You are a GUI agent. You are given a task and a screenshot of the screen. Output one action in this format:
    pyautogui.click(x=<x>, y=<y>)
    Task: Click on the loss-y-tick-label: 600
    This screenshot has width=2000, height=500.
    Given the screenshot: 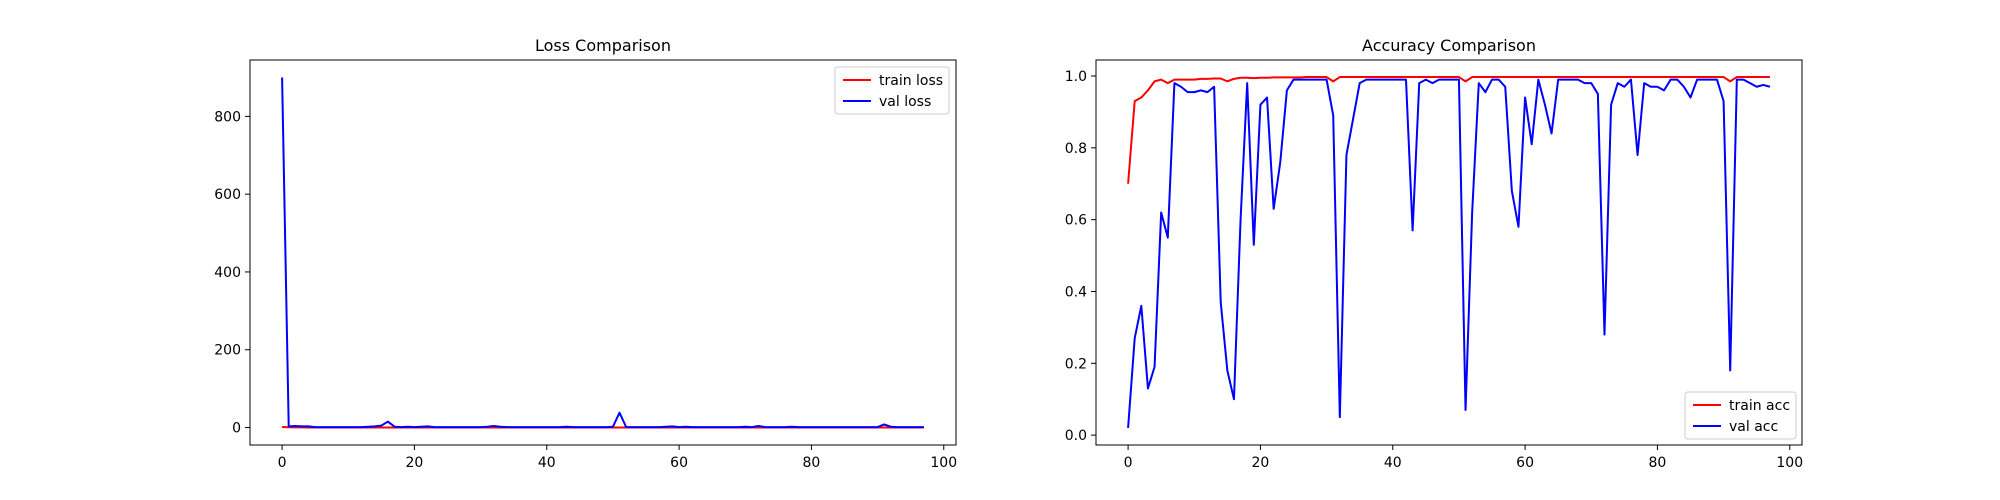 What is the action you would take?
    pyautogui.click(x=227, y=195)
    